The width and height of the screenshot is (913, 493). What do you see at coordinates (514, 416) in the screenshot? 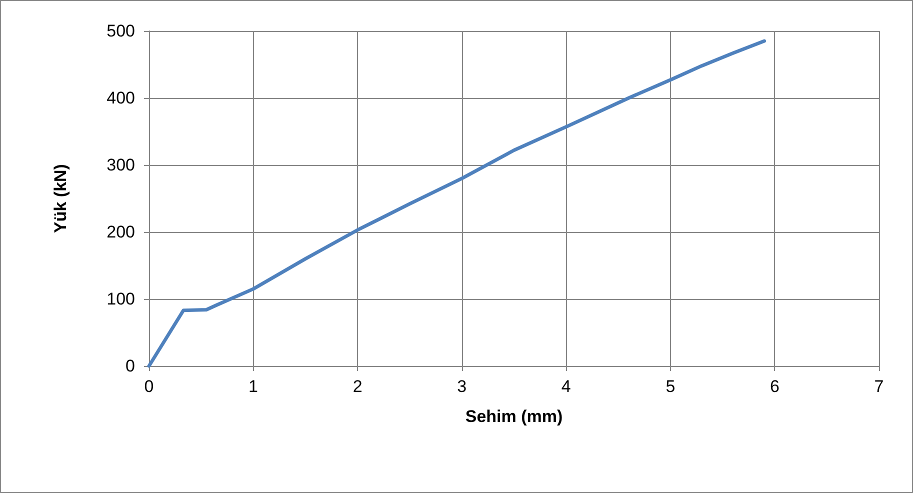
I see `x-axis-title: Sehim (mm)` at bounding box center [514, 416].